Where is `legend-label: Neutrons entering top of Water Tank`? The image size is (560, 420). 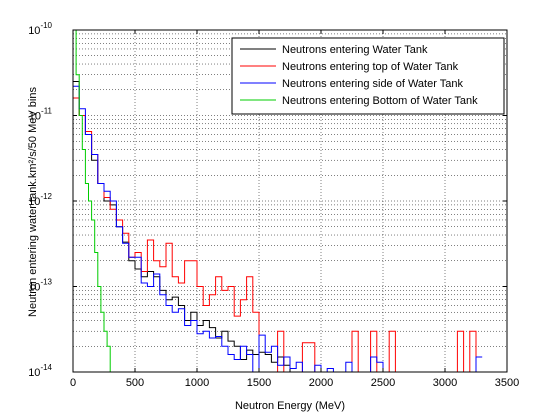
legend-label: Neutrons entering top of Water Tank is located at coordinates (370, 67).